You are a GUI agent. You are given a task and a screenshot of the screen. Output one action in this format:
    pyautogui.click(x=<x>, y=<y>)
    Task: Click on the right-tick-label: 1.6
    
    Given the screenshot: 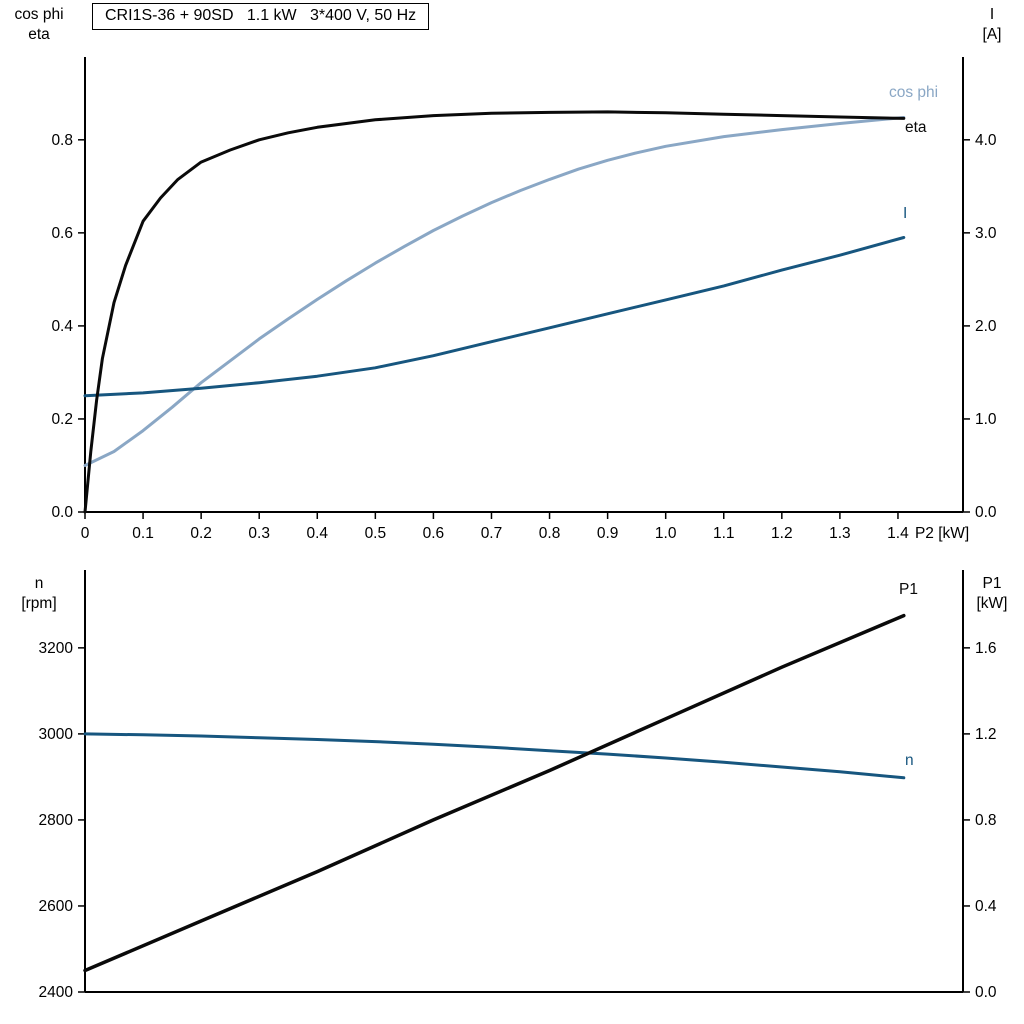 What is the action you would take?
    pyautogui.click(x=986, y=648)
    